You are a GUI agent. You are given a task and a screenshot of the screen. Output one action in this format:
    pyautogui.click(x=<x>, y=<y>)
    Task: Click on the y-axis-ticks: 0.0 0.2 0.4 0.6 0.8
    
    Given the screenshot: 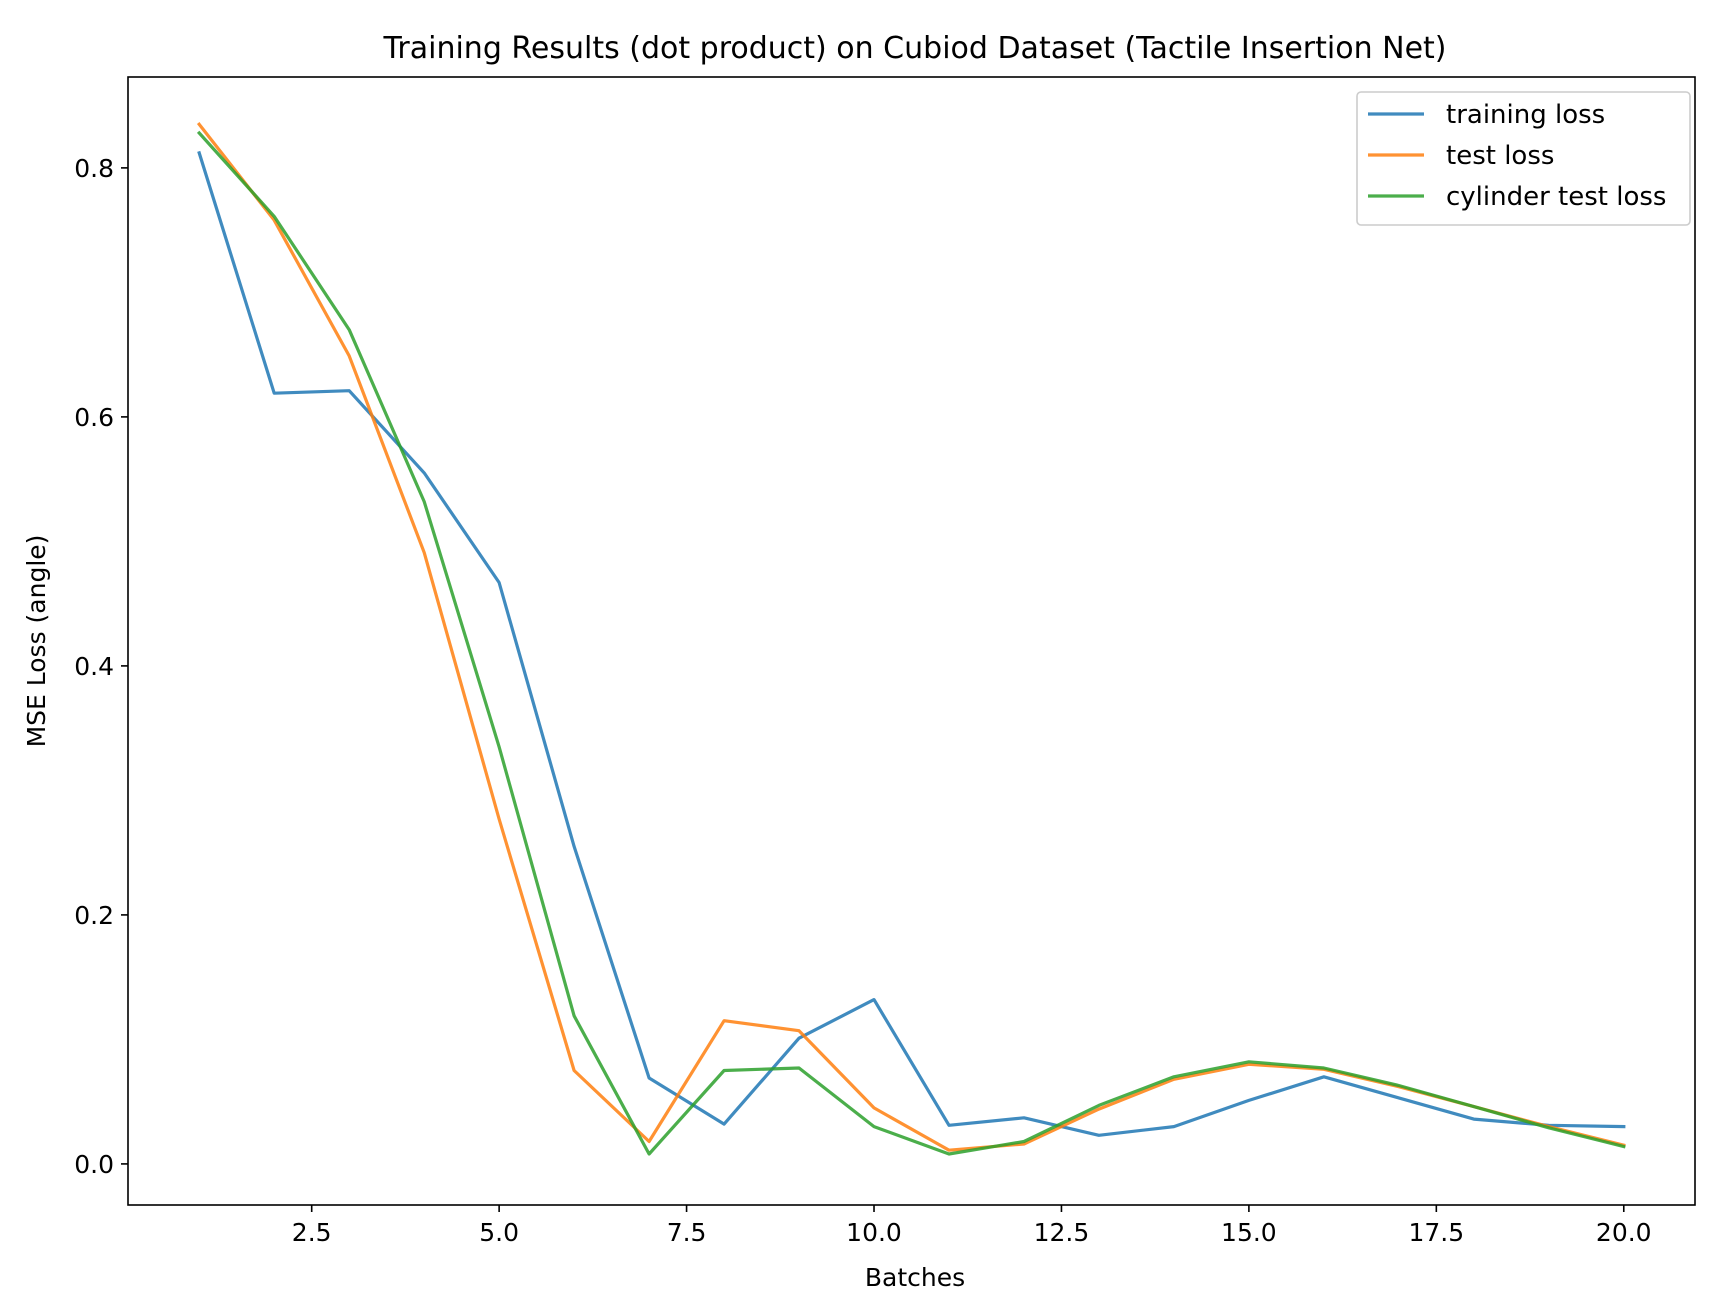 What is the action you would take?
    pyautogui.click(x=101, y=666)
    